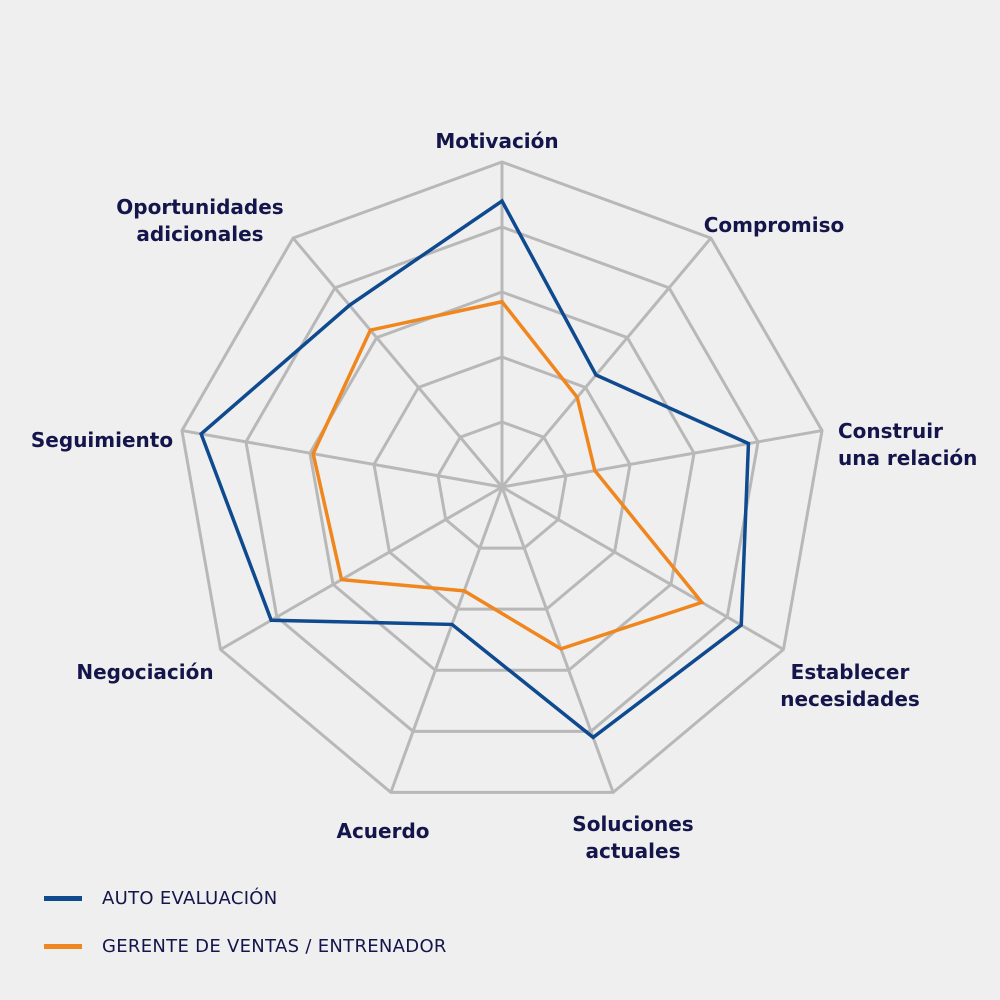 The image size is (1000, 1000). Describe the element at coordinates (199, 220) in the screenshot. I see `axis-label-8: Oportunidades adicionales` at that location.